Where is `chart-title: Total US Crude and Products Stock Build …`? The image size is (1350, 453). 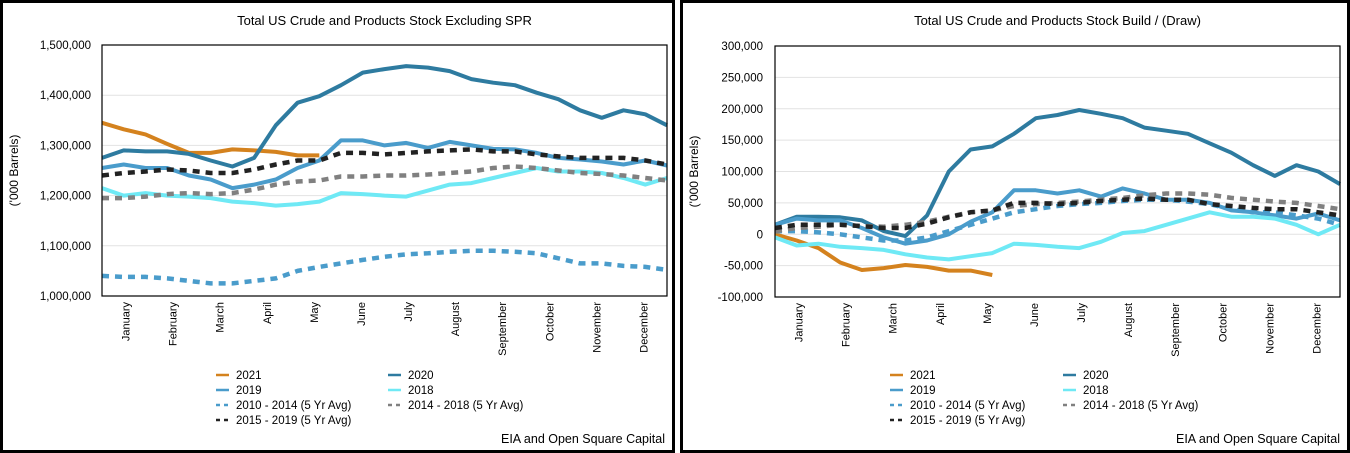
chart-title: Total US Crude and Products Stock Build … is located at coordinates (1057, 20).